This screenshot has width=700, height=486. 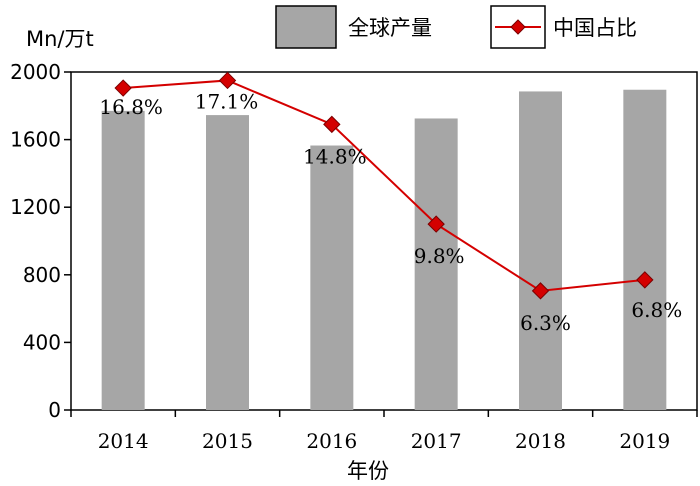 What do you see at coordinates (123, 88) in the screenshot?
I see `line-point-2014` at bounding box center [123, 88].